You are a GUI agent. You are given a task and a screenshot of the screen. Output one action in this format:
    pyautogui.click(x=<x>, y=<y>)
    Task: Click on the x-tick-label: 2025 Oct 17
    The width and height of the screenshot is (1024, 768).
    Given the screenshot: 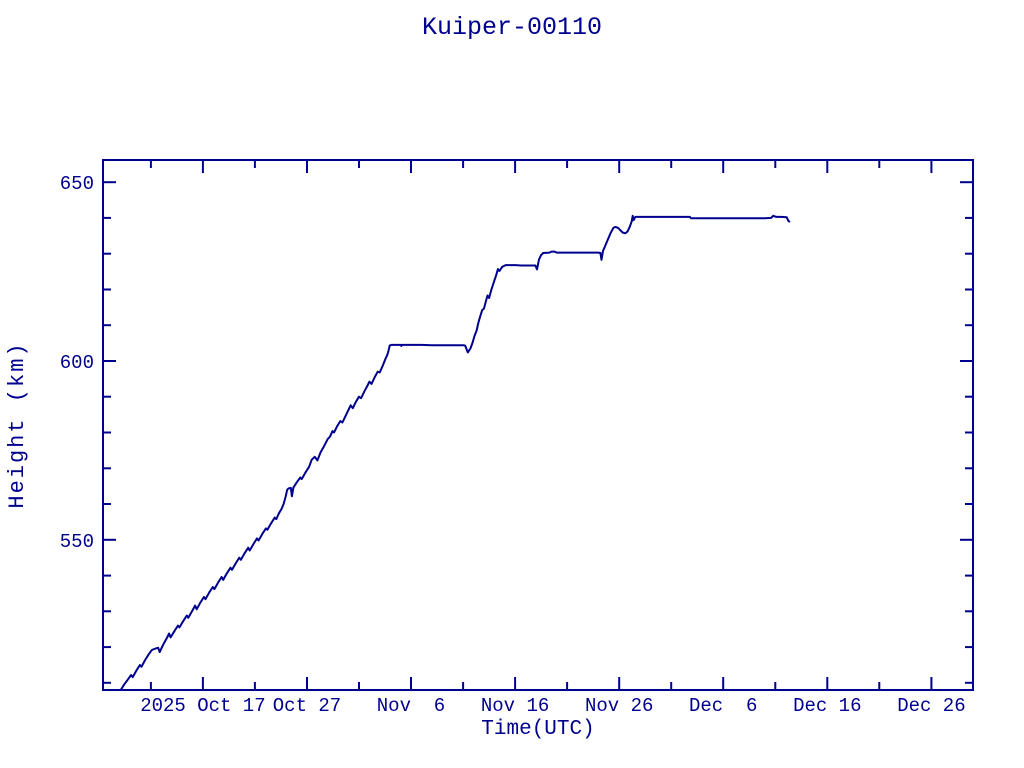 What is the action you would take?
    pyautogui.click(x=202, y=706)
    